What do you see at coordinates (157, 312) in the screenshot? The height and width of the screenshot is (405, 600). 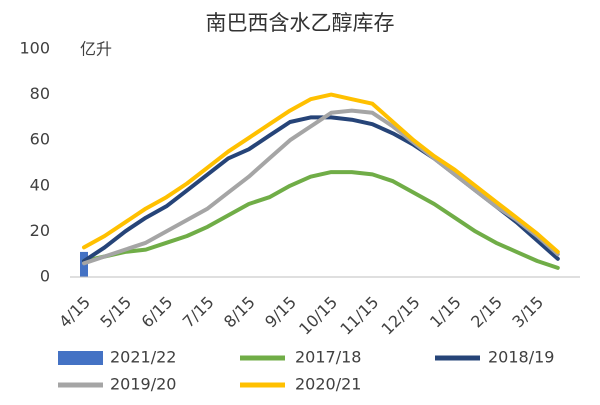 I see `x-tick-label: 6/15` at bounding box center [157, 312].